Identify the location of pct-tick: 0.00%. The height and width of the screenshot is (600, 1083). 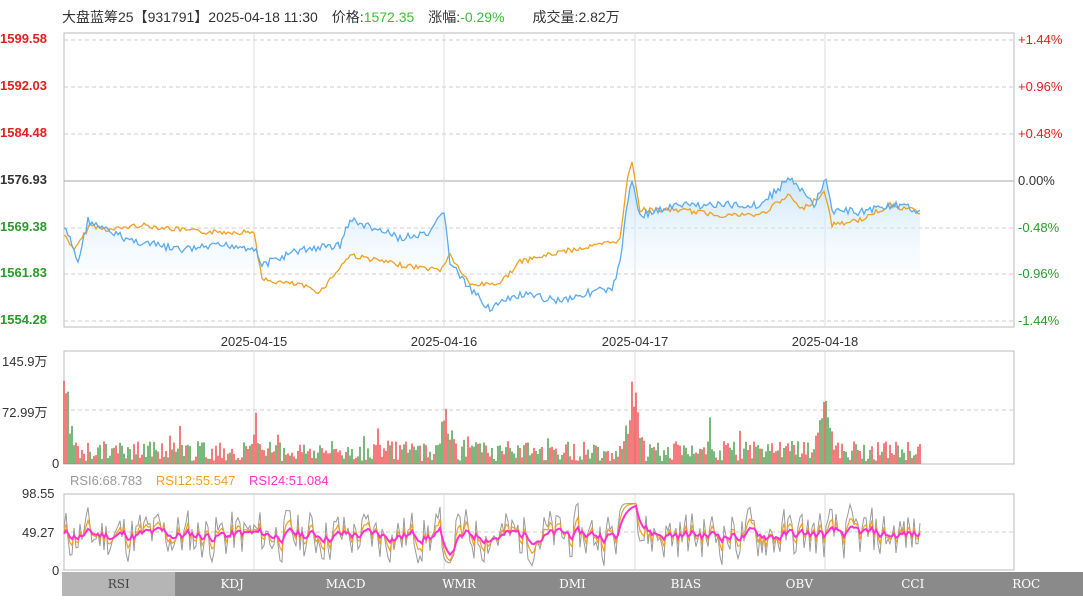
(1036, 180).